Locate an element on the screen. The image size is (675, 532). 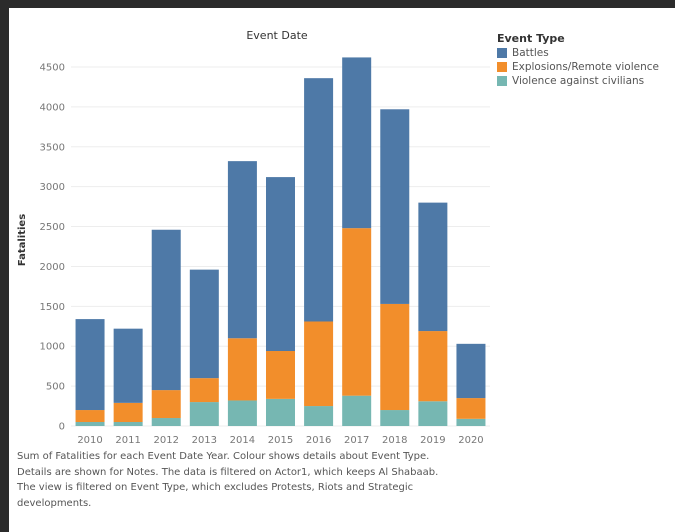
legend-label: Explosions/Remote violence is located at coordinates (585, 67).